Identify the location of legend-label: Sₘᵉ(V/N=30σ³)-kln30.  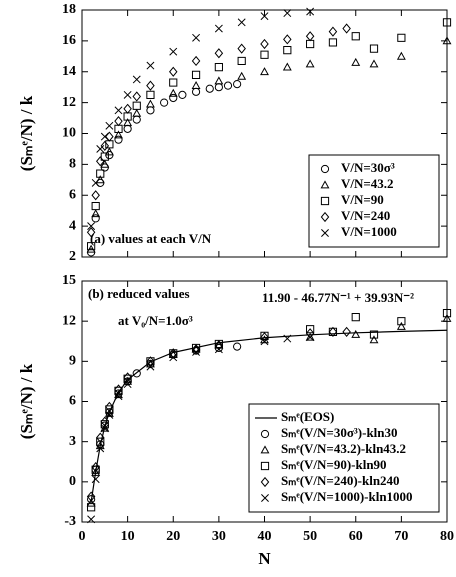
(339, 432).